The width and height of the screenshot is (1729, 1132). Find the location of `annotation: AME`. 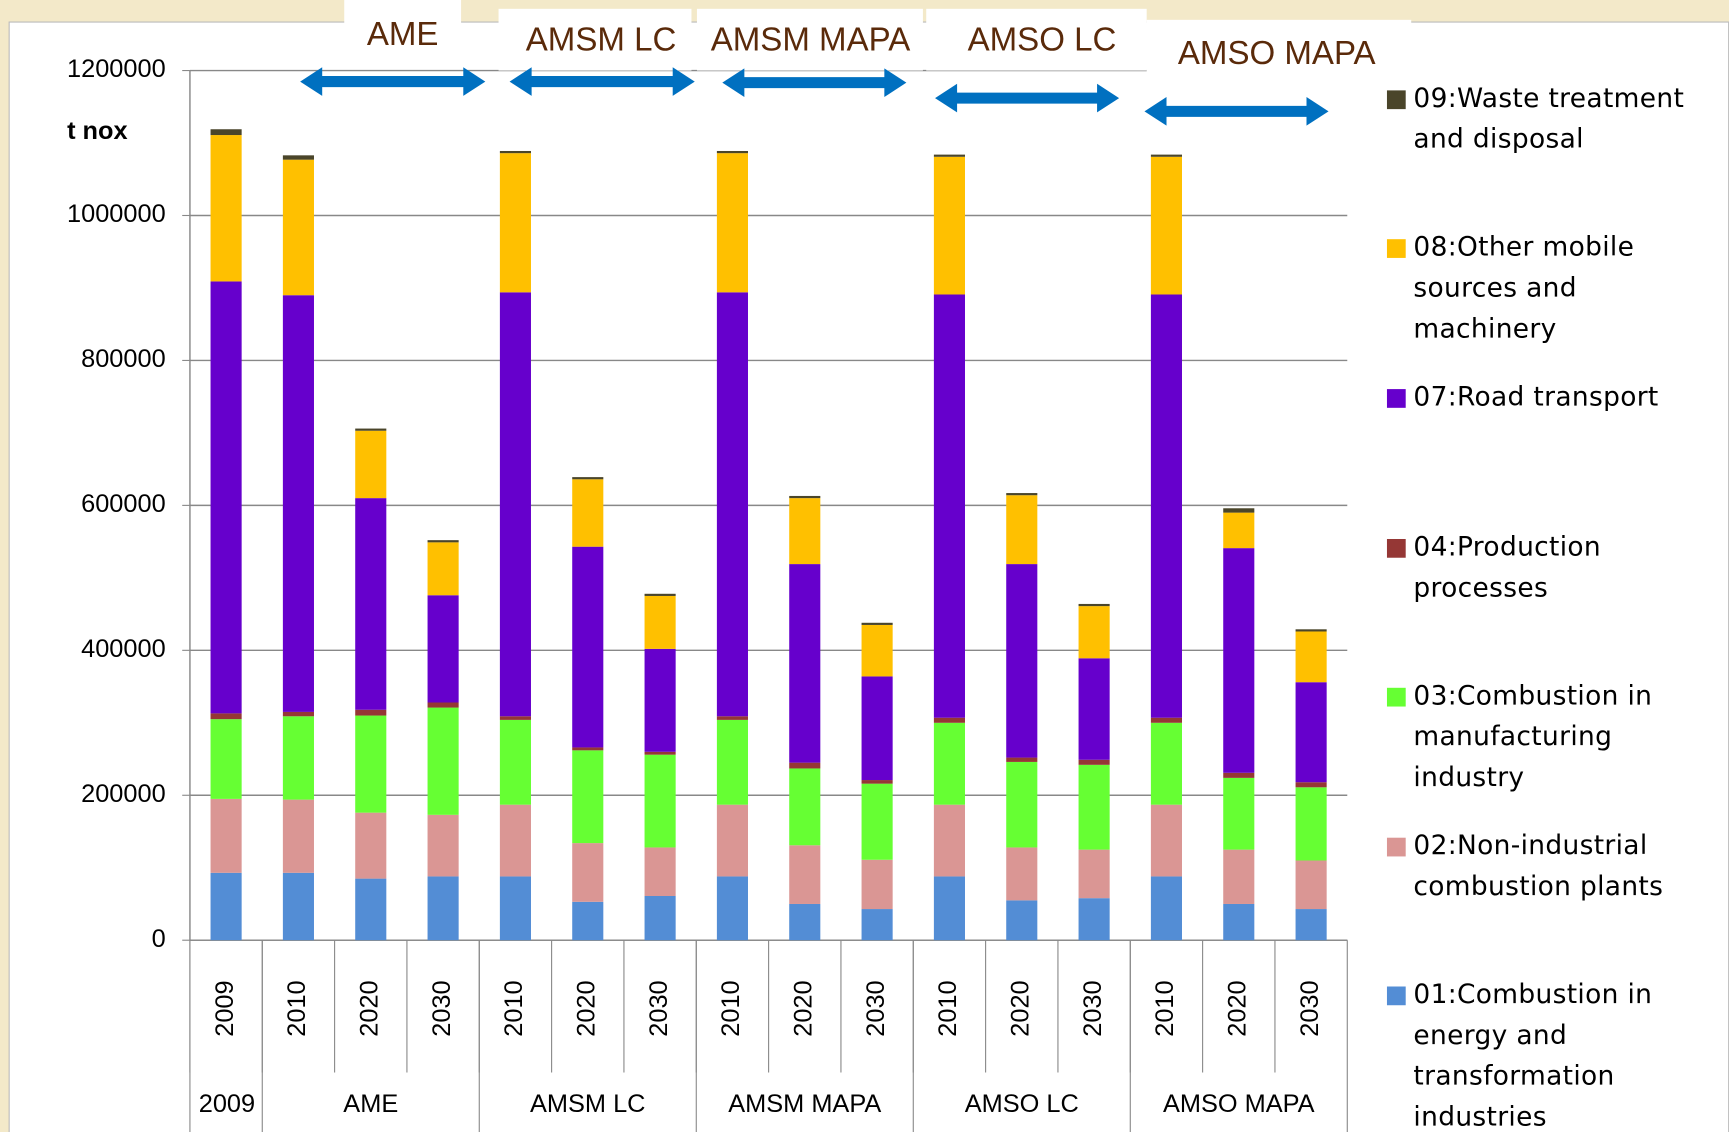

annotation: AME is located at coordinates (403, 34).